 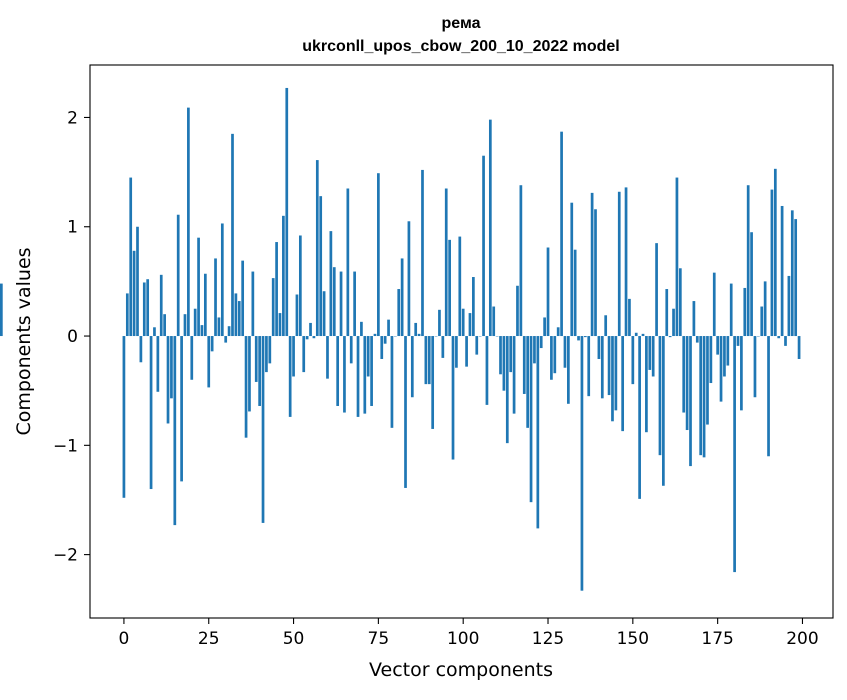 What do you see at coordinates (24, 341) in the screenshot?
I see `y-axis-label: Components values` at bounding box center [24, 341].